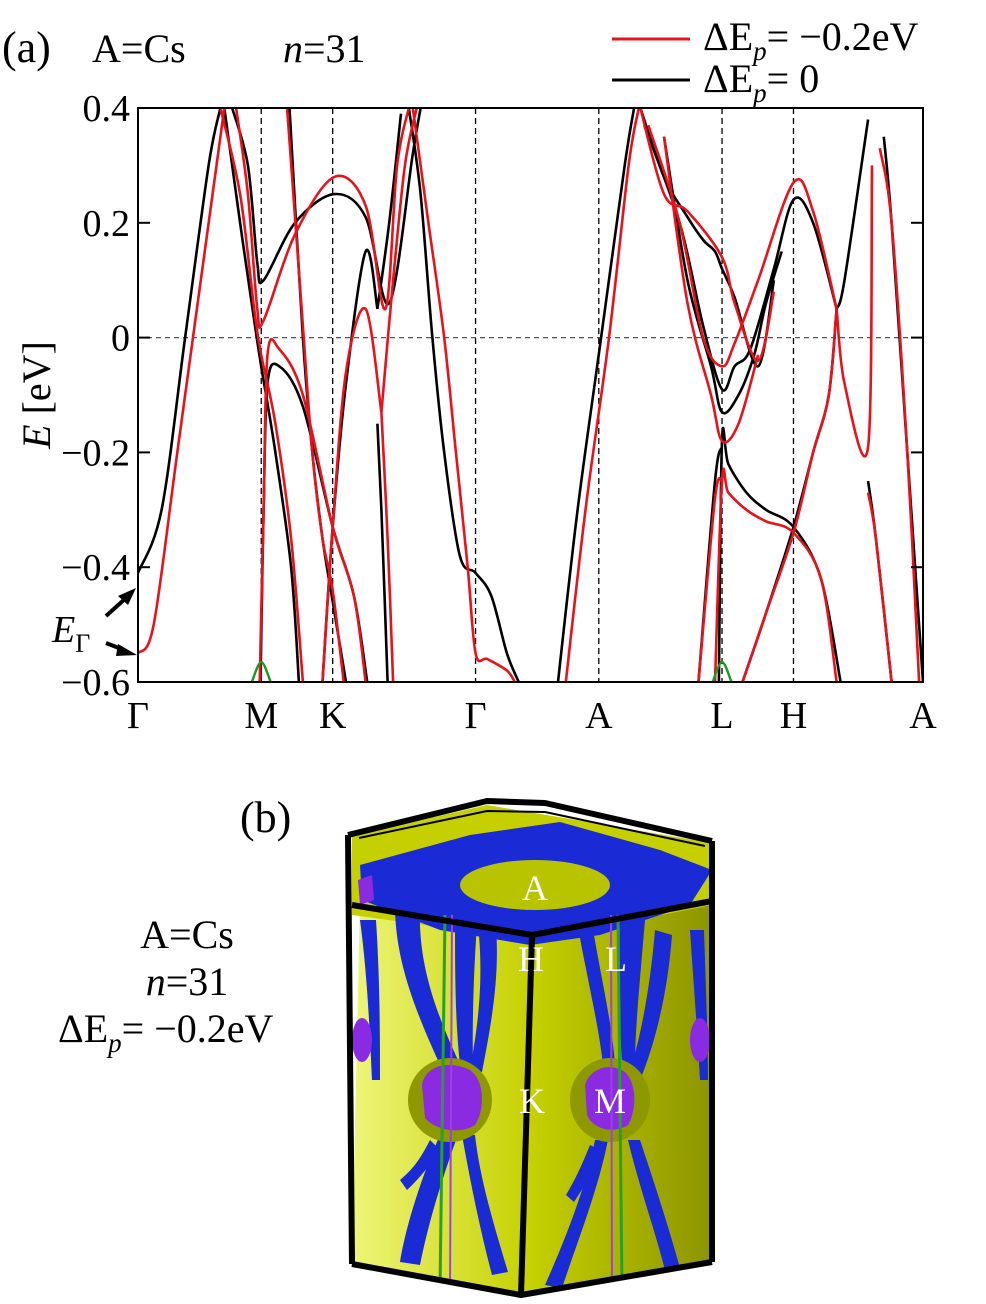 This screenshot has width=986, height=1304. I want to click on panel-a-compound: A=Cs, so click(139, 48).